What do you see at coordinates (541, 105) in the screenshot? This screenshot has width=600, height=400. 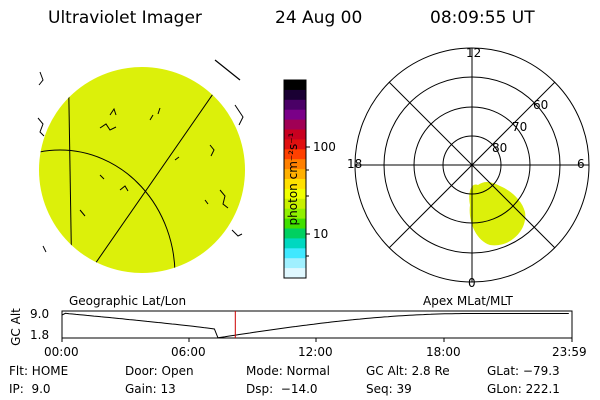 I see `mlat-label-60: 60` at bounding box center [541, 105].